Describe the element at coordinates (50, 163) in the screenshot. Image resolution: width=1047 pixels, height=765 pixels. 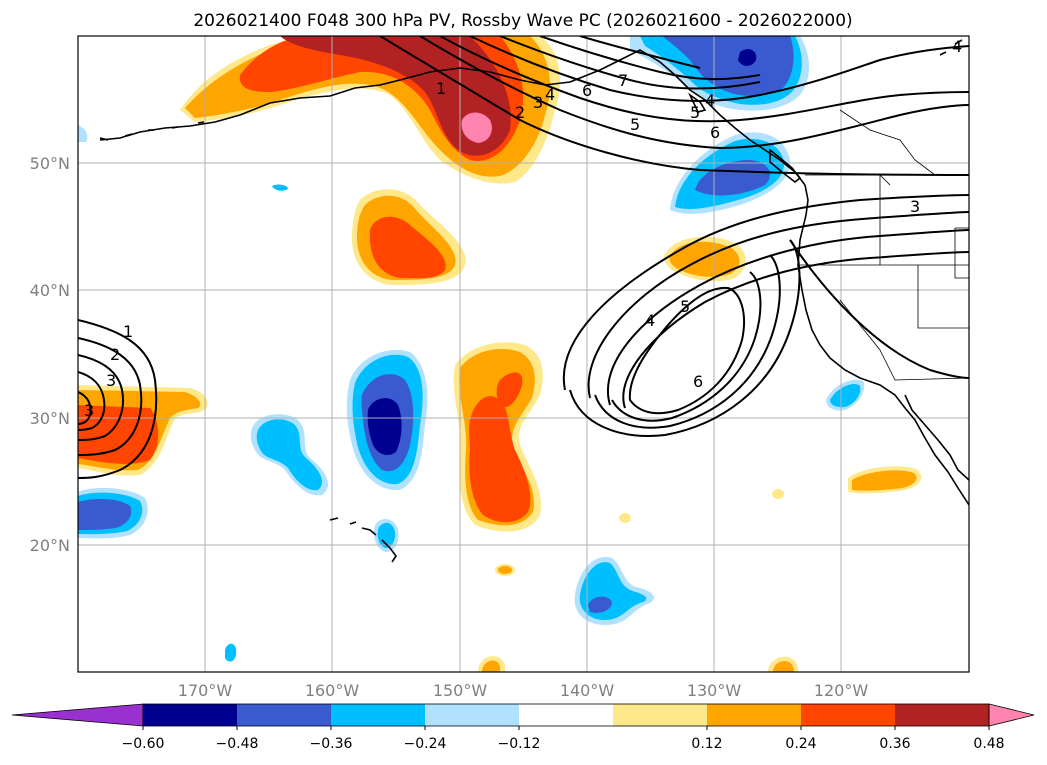
I see `lat-label: 50°N` at that location.